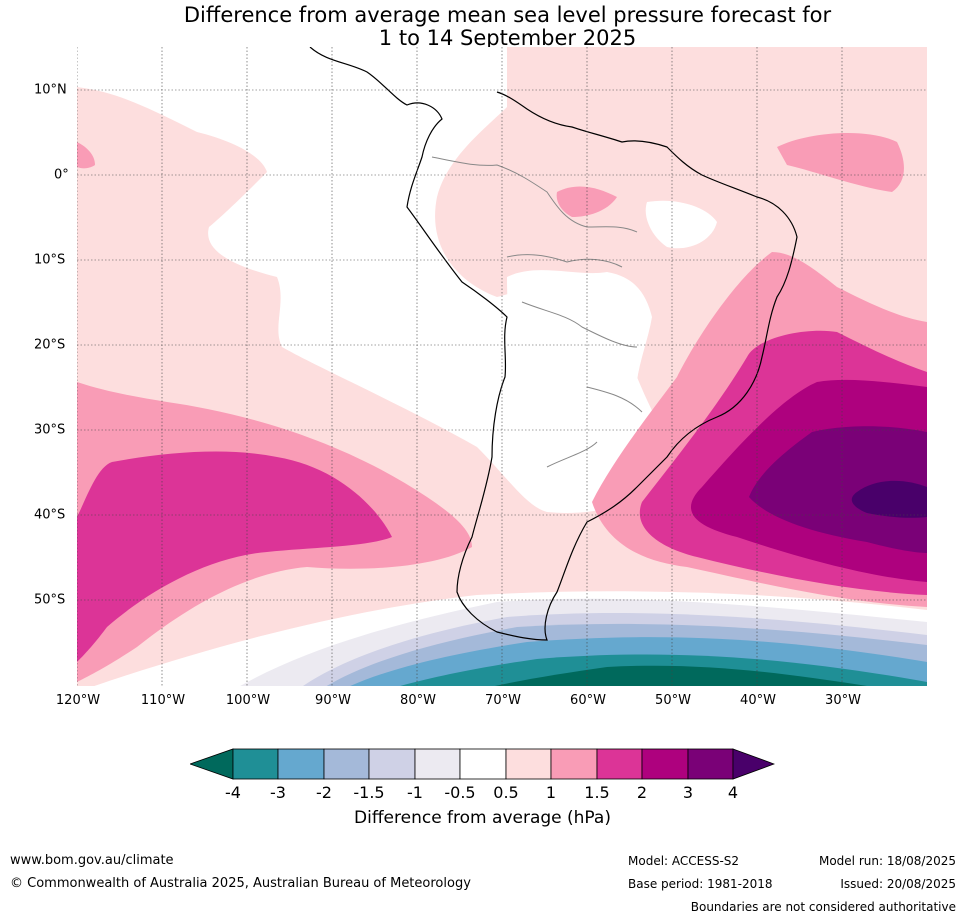 This screenshot has width=965, height=919. Describe the element at coordinates (278, 792) in the screenshot. I see `colorbar-tick: -3` at that location.